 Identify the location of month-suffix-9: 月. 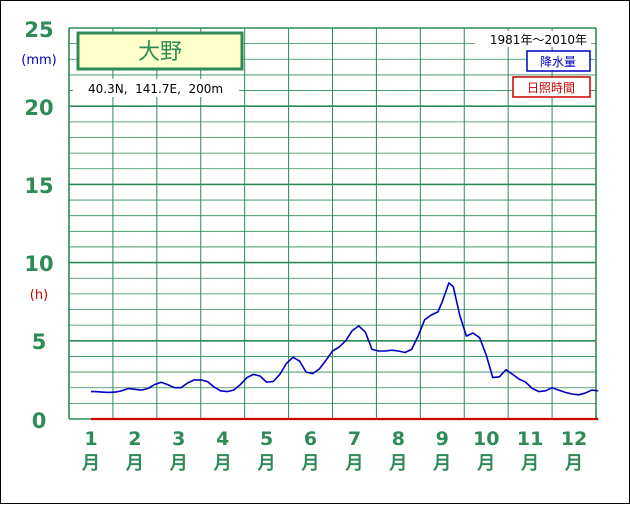
(441, 463).